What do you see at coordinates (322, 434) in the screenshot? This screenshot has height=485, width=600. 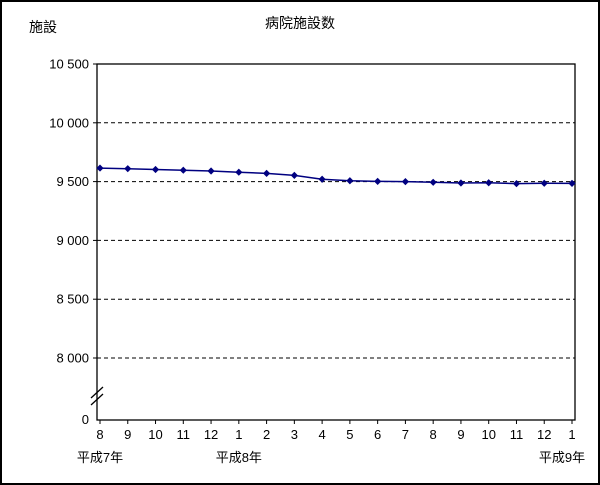 I see `x-tick-label: 4` at bounding box center [322, 434].